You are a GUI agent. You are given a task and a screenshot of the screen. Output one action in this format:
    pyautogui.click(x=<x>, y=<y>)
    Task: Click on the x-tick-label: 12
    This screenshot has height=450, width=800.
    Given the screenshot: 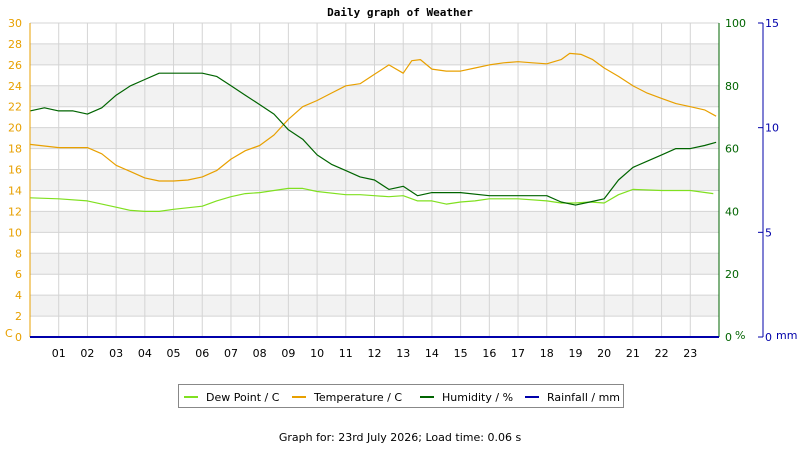 What is the action you would take?
    pyautogui.click(x=375, y=353)
    